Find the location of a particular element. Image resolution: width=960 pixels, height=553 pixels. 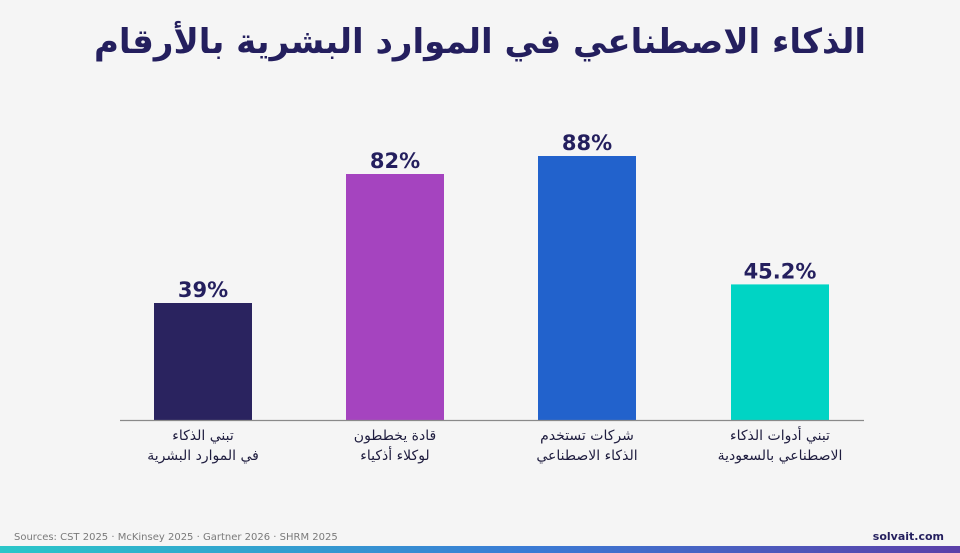

category-label: لوكلاء أذكياء is located at coordinates (394, 455).